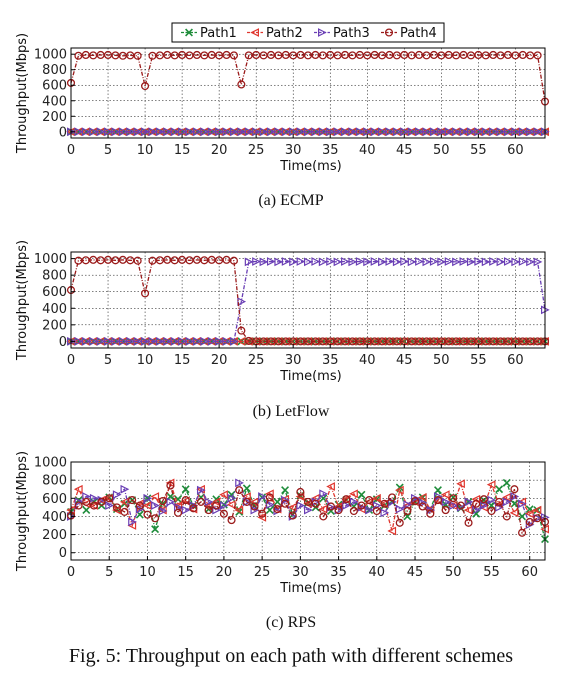 The height and width of the screenshot is (679, 582). I want to click on series-path3, so click(308, 301).